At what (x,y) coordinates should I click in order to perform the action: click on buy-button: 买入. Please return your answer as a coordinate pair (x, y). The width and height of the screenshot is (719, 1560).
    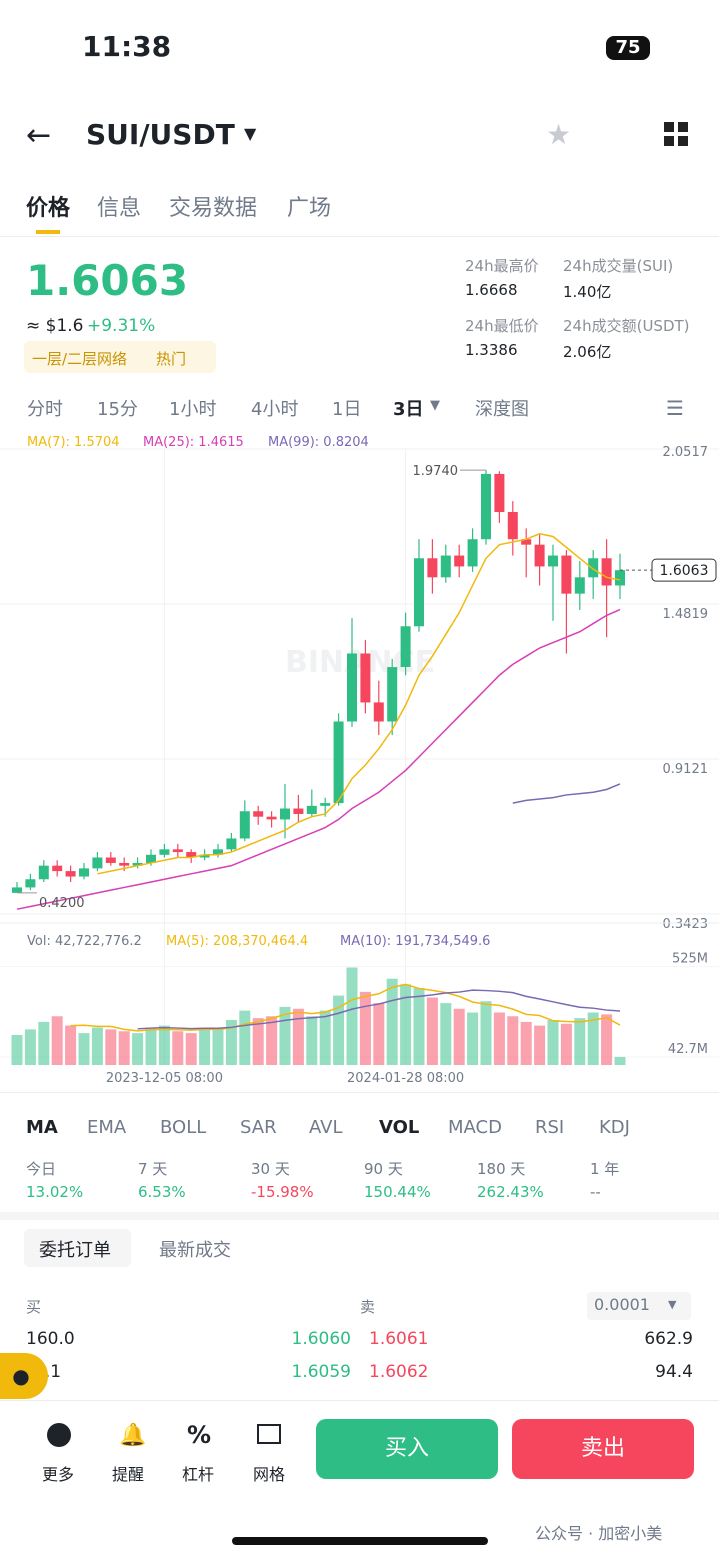
    Looking at the image, I should click on (407, 1449).